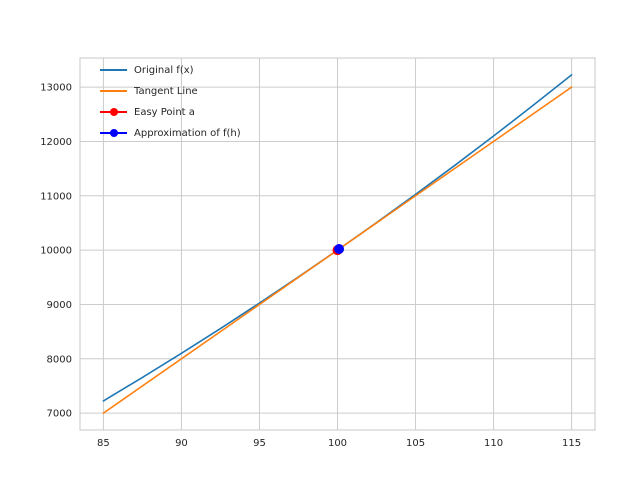 The width and height of the screenshot is (640, 480). What do you see at coordinates (187, 133) in the screenshot?
I see `legend-label: Approximation of f(h)` at bounding box center [187, 133].